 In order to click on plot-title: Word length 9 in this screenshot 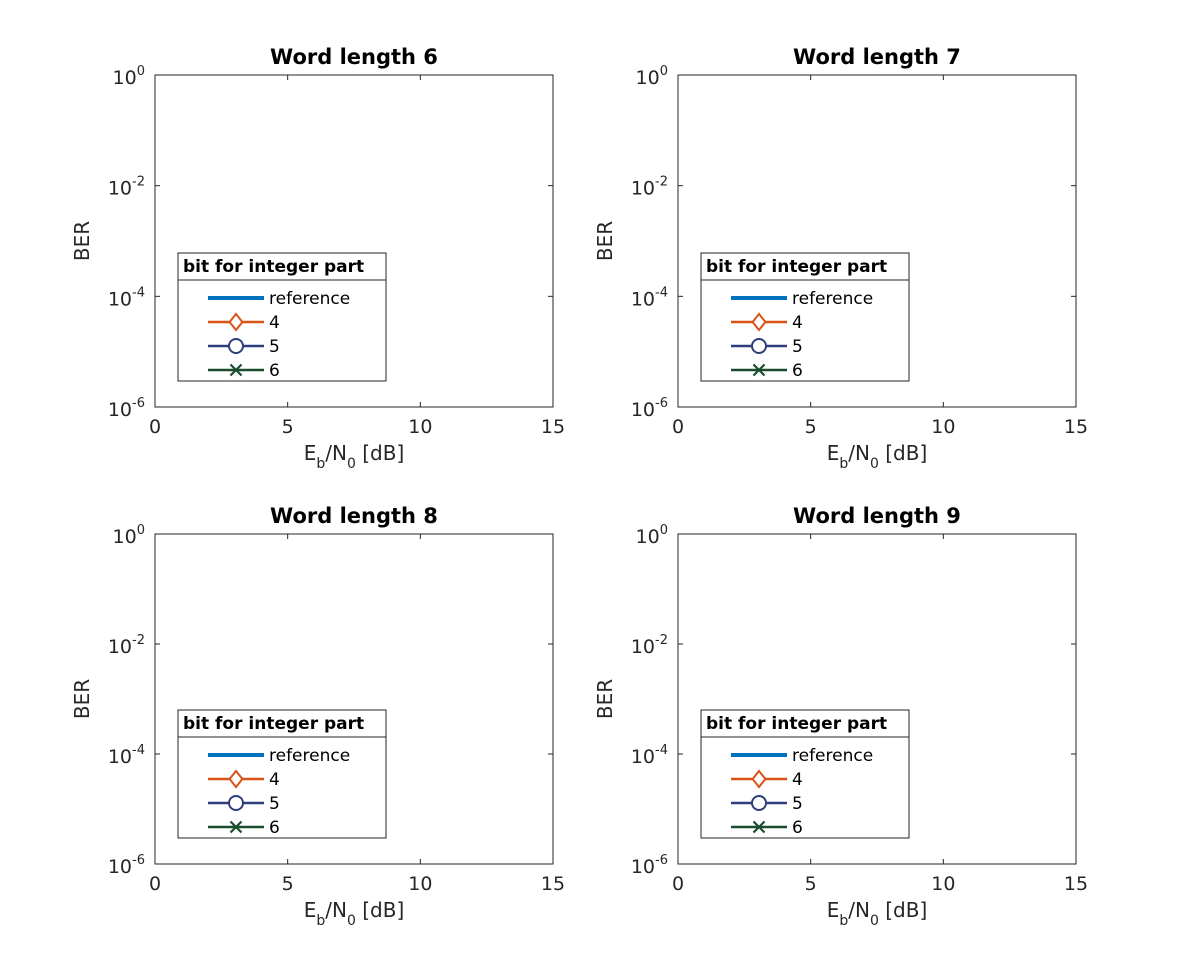, I will do `click(877, 516)`.